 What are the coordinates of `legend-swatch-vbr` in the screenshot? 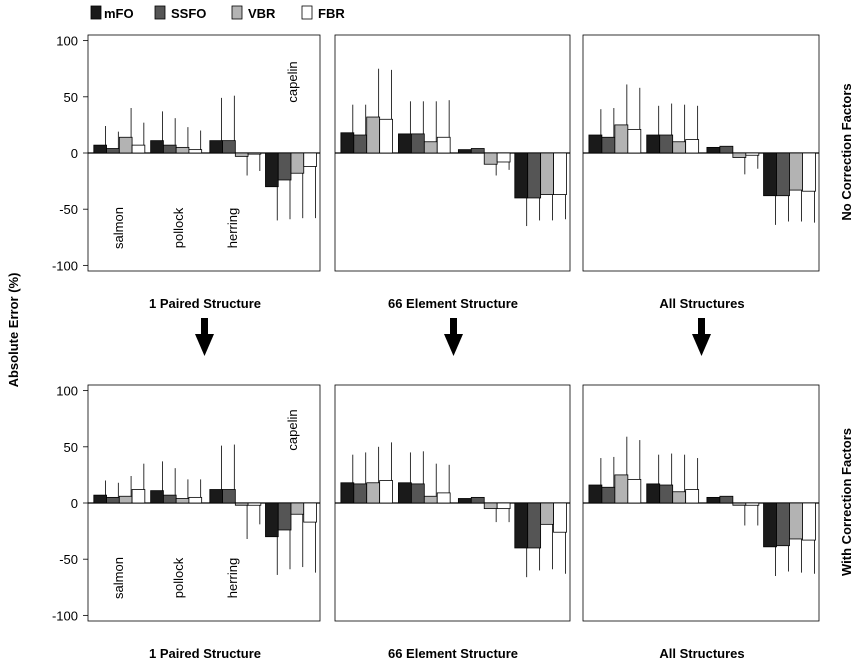 It's located at (237, 12).